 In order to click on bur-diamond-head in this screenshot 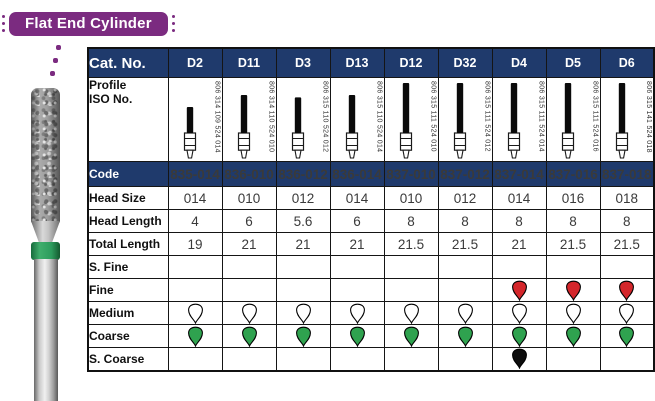, I will do `click(45, 155)`.